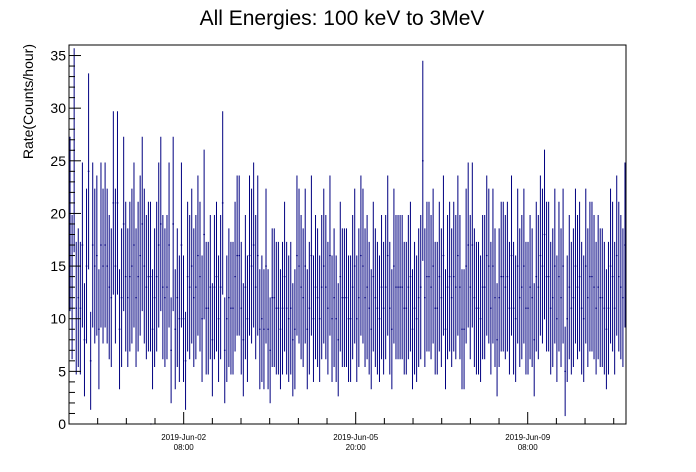 This screenshot has width=696, height=472. What do you see at coordinates (58, 56) in the screenshot?
I see `y-tick-label: 35` at bounding box center [58, 56].